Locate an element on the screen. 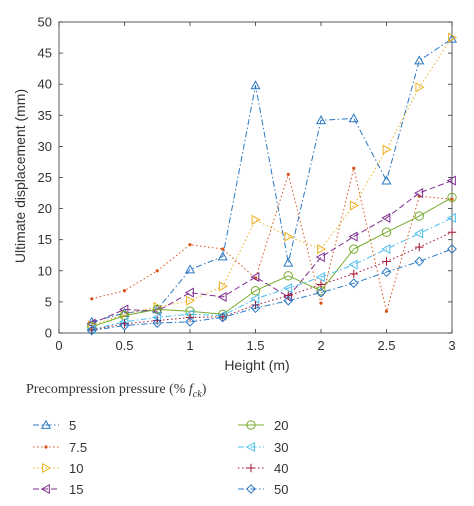 The height and width of the screenshot is (506, 474). legend: 5 7.5 10 15 20 30 40 50 is located at coordinates (160, 457).